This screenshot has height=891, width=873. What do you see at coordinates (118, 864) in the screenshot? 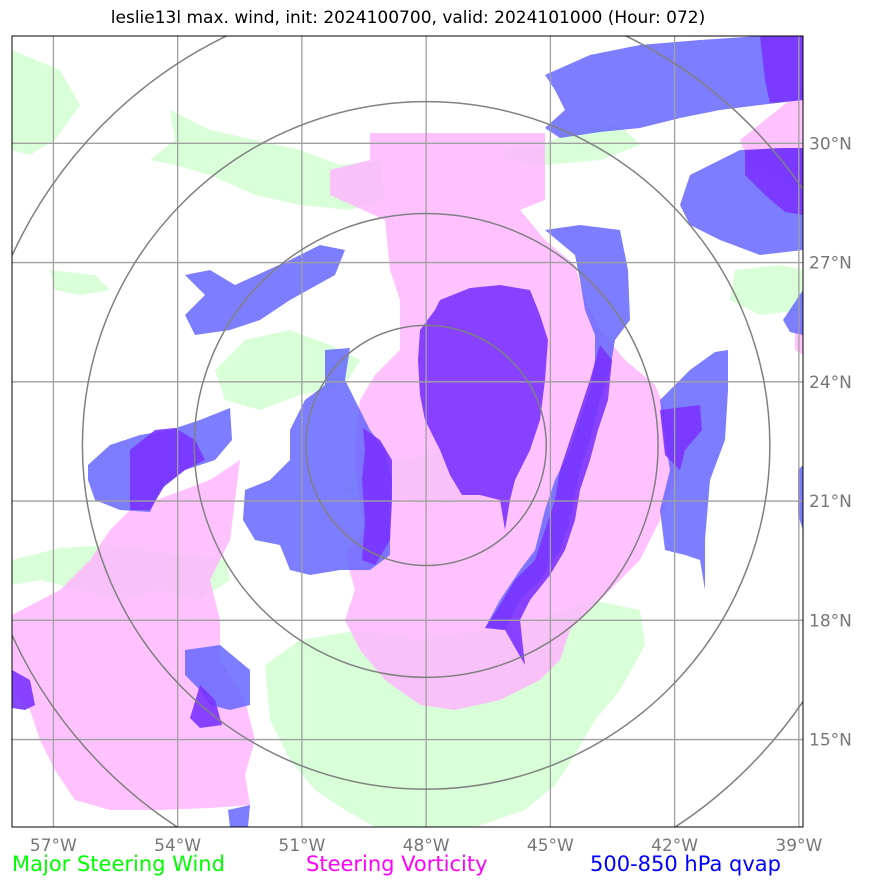
I see `legend-steering-wind: Major Steering Wind` at bounding box center [118, 864].